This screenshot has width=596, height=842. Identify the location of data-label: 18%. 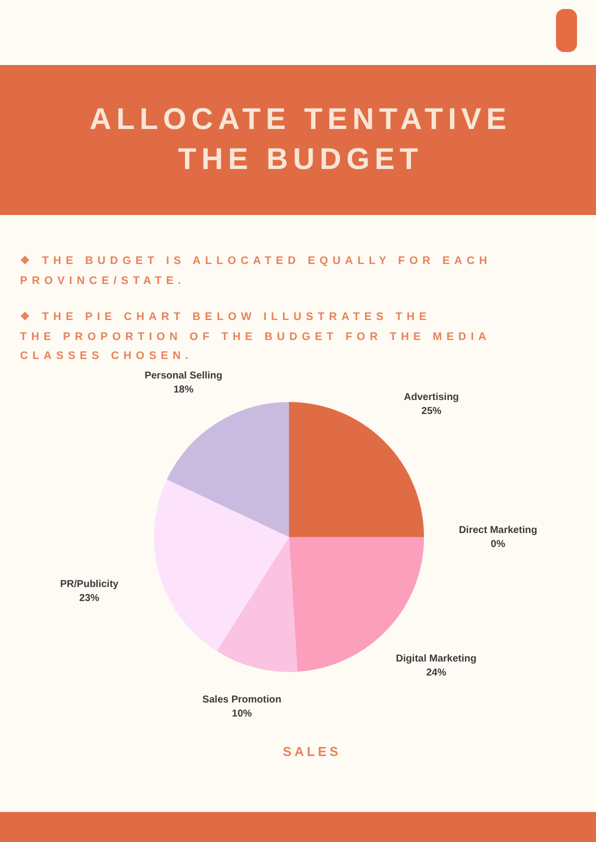
(183, 390).